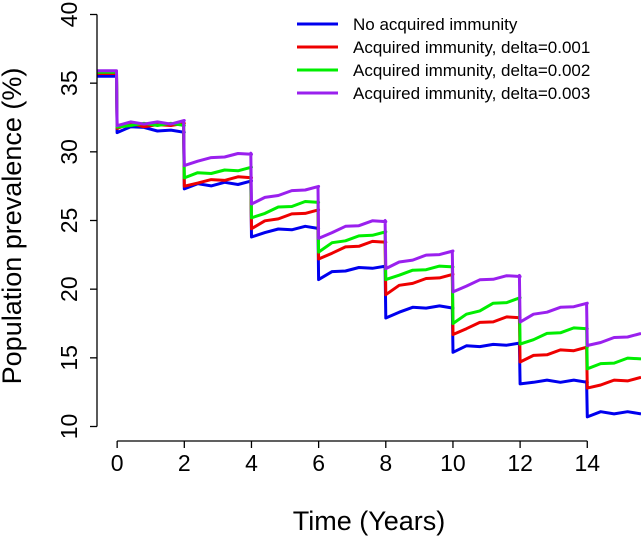 The height and width of the screenshot is (536, 641). I want to click on y-tick-label: 35, so click(69, 83).